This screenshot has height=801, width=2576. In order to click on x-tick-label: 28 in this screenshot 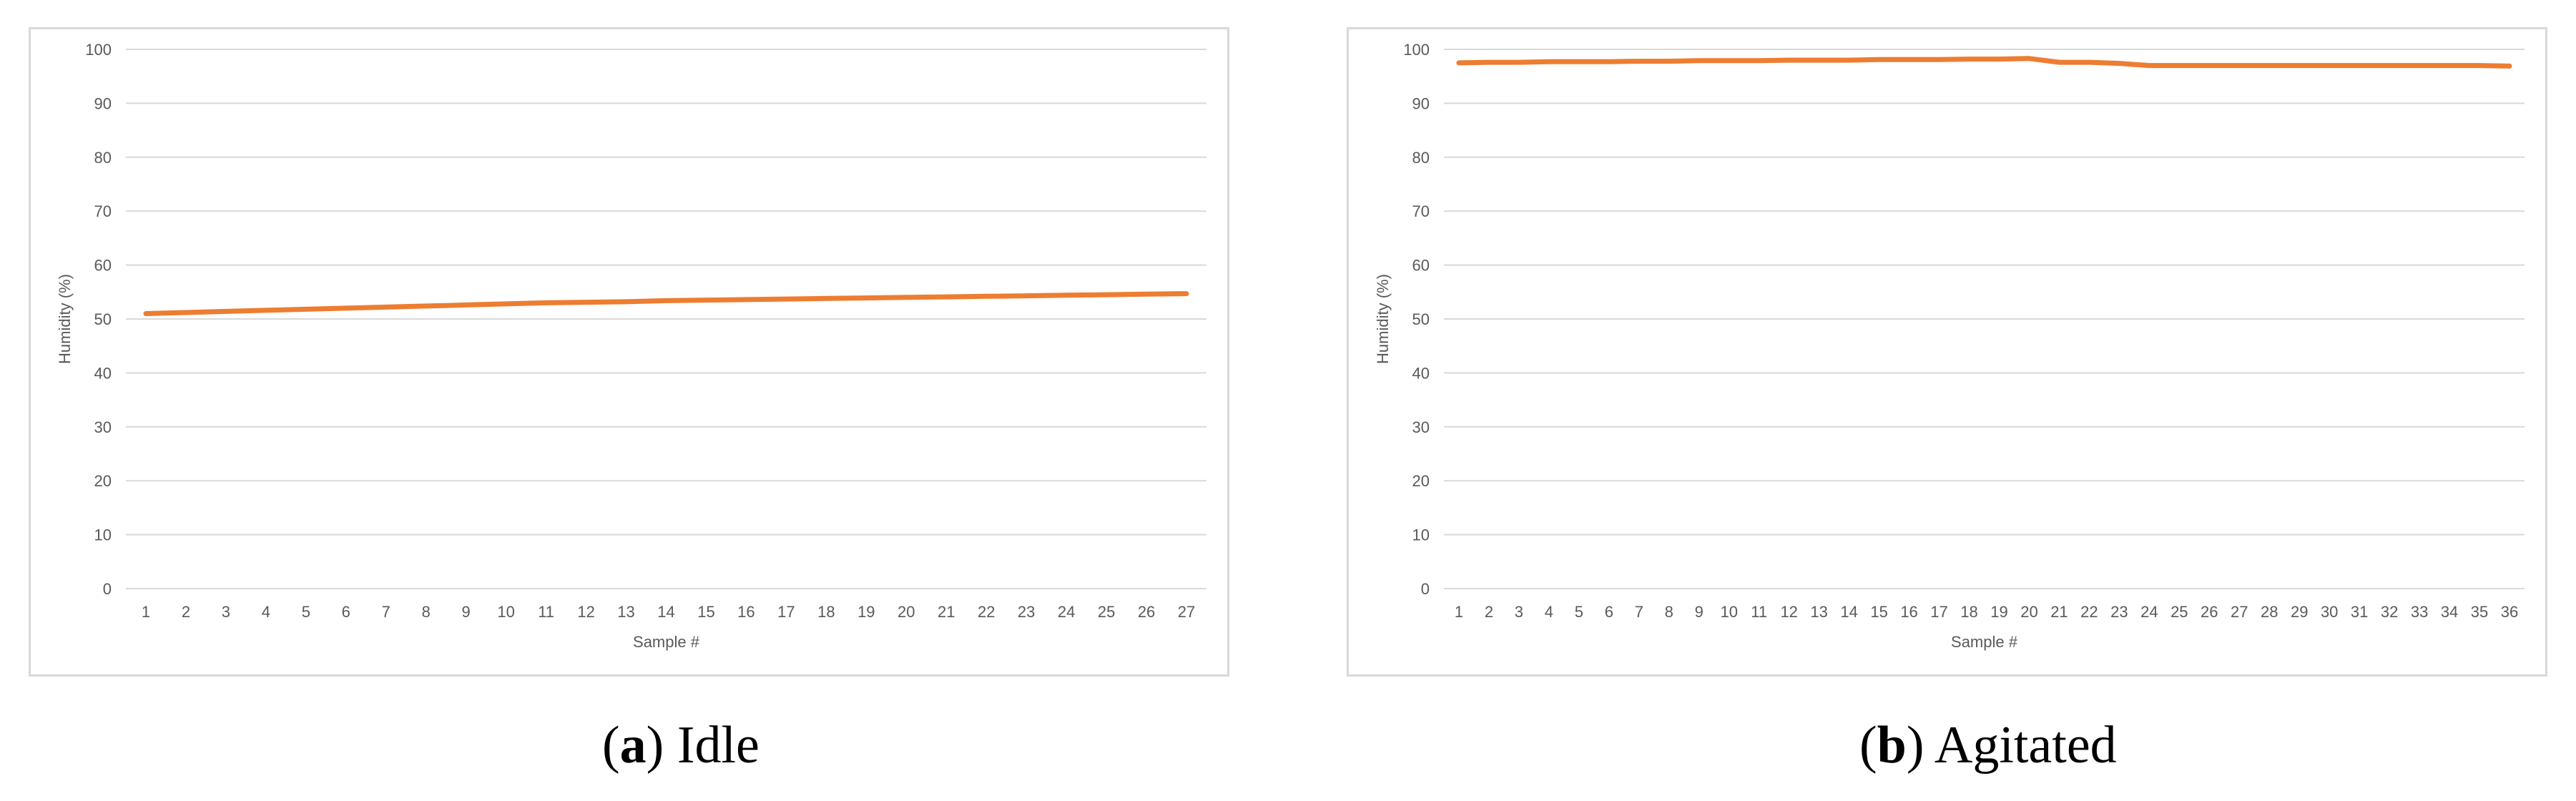, I will do `click(2270, 612)`.